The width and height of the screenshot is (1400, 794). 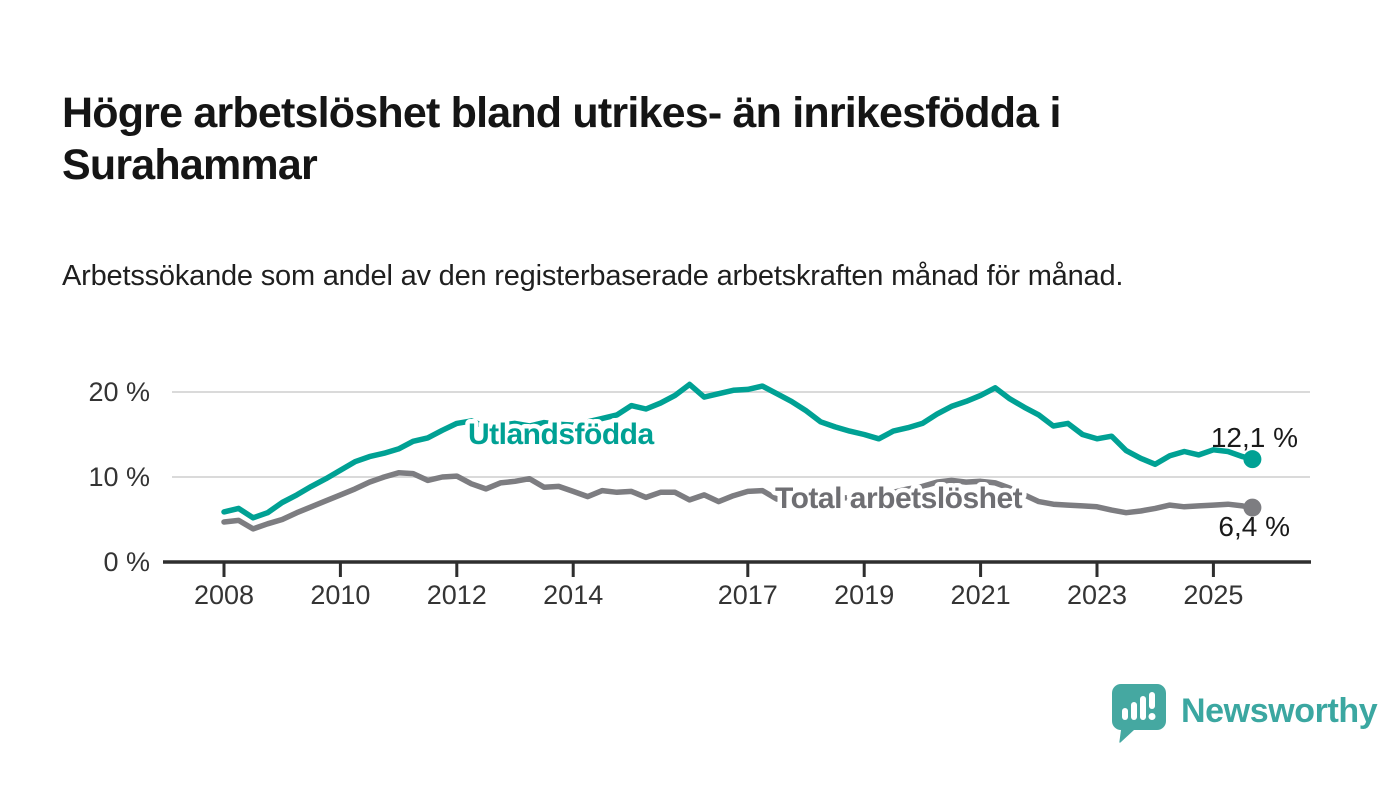 I want to click on end-value-total: 6,4 %, so click(x=1254, y=526).